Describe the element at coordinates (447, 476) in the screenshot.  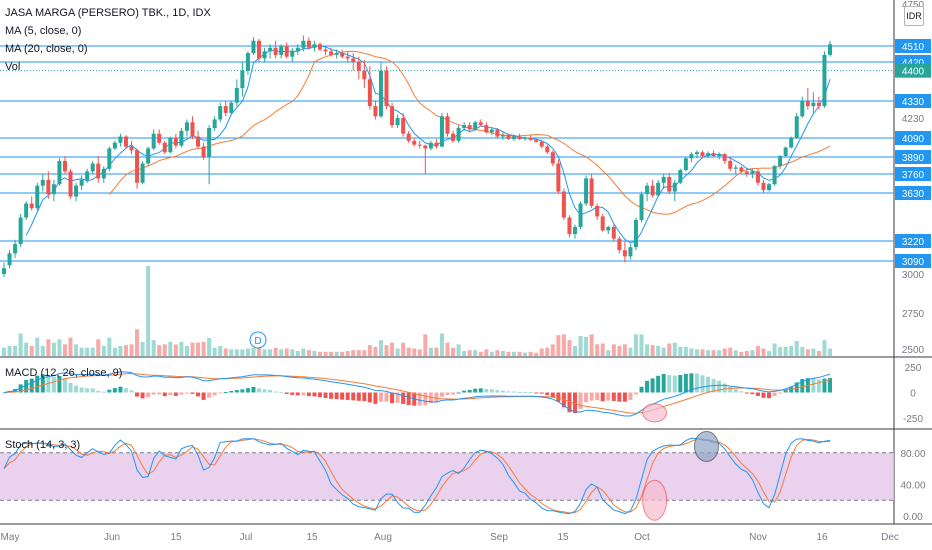
I see `stoch-band-fill` at that location.